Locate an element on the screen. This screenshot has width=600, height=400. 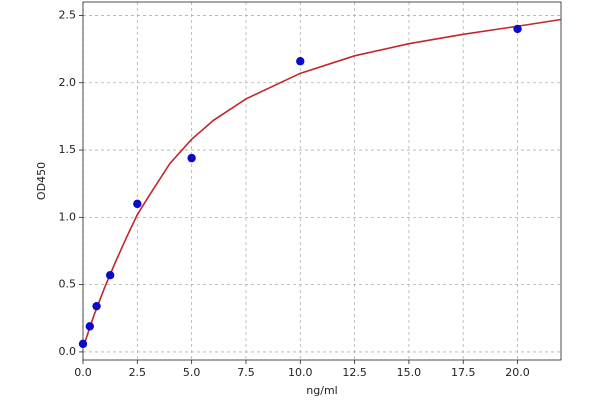
y-axis-label: OD450 is located at coordinates (41, 181).